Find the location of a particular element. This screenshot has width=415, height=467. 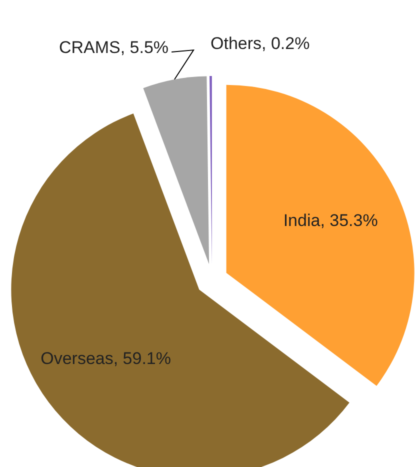

slice-label: CRAMS, 5.5% is located at coordinates (113, 48).